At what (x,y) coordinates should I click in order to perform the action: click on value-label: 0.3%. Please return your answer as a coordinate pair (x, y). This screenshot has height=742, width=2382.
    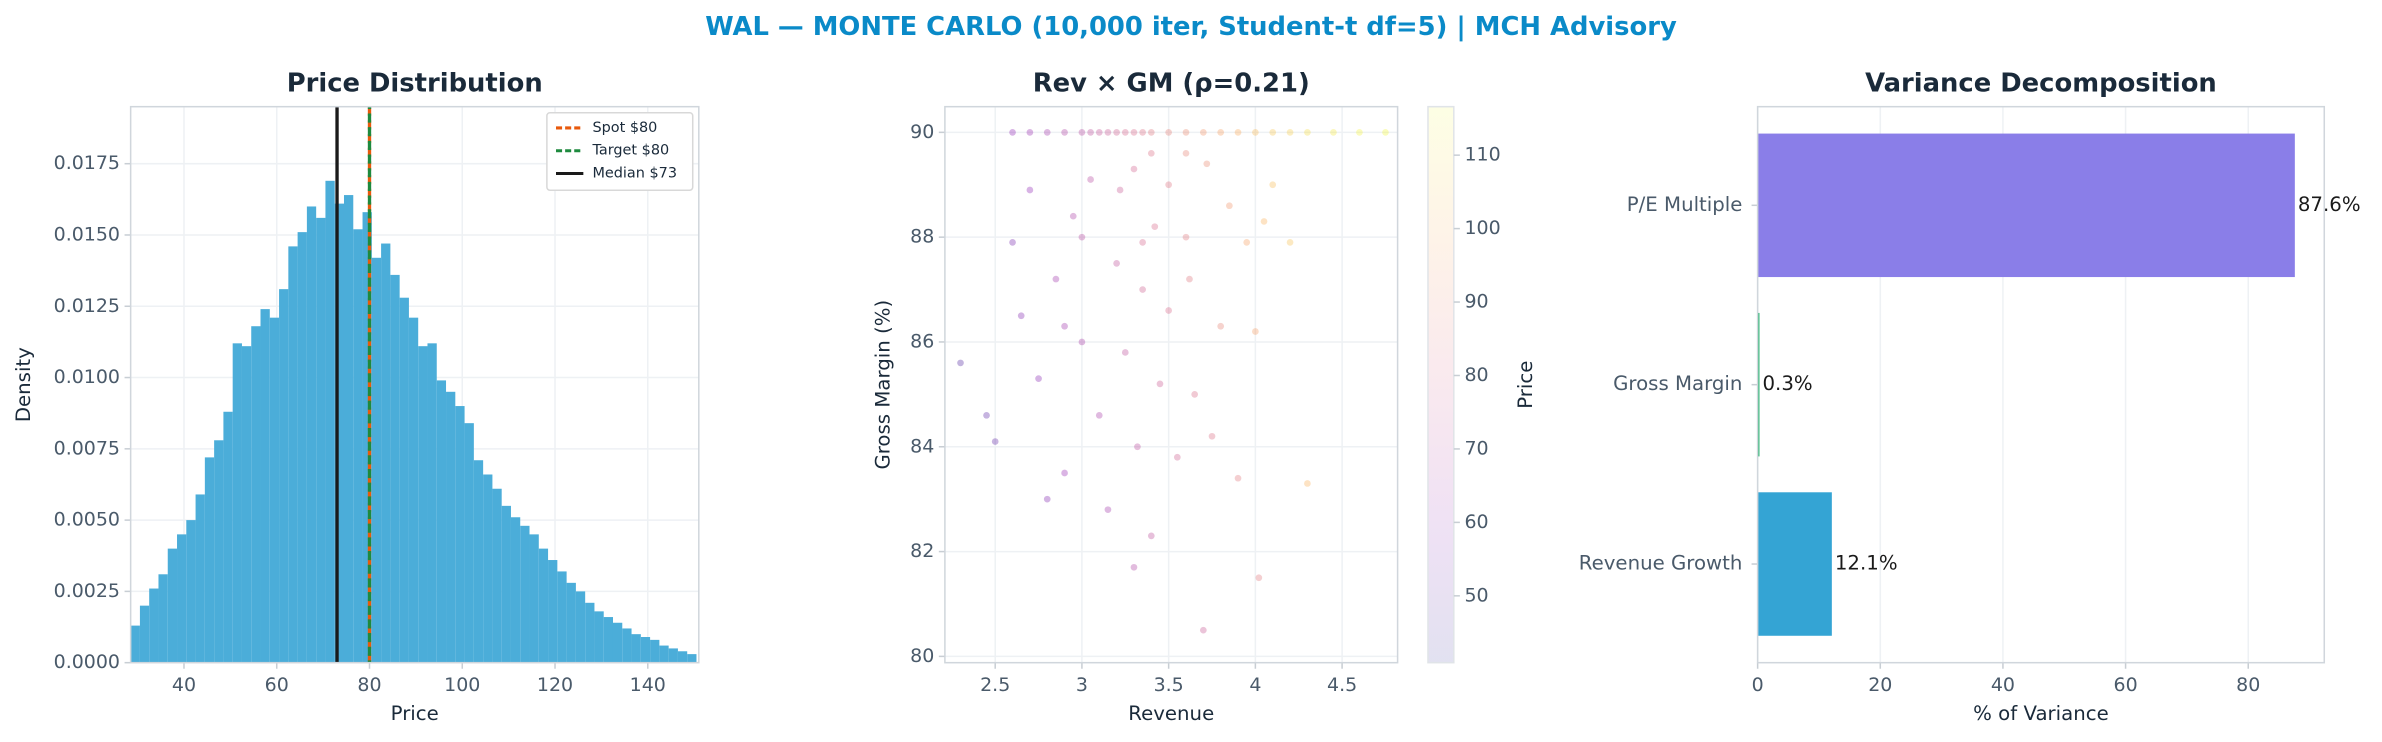
    Looking at the image, I should click on (1788, 383).